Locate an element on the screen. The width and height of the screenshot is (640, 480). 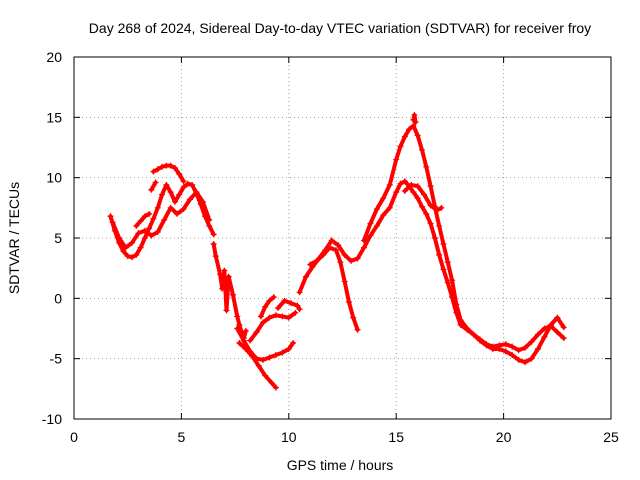
x-tick-label: 0 is located at coordinates (74, 437).